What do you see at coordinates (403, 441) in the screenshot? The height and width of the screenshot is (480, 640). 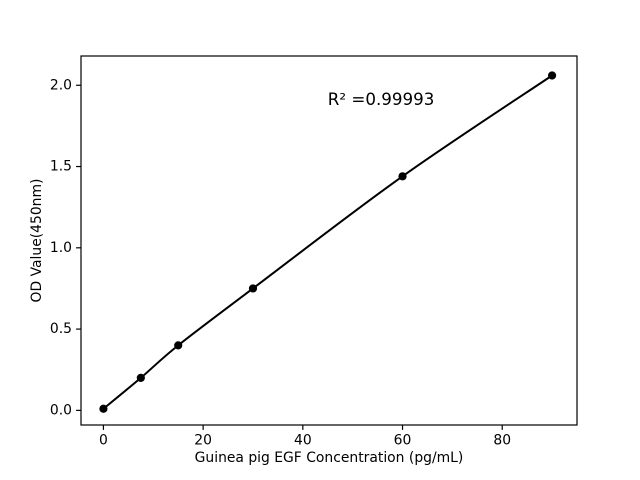 I see `x-tick-label: 60` at bounding box center [403, 441].